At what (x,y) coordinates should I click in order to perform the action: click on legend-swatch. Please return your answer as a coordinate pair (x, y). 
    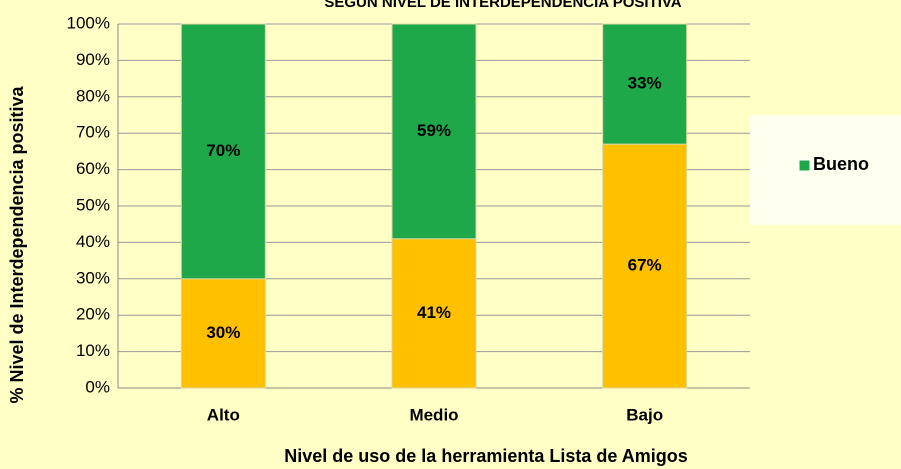
    Looking at the image, I should click on (804, 165).